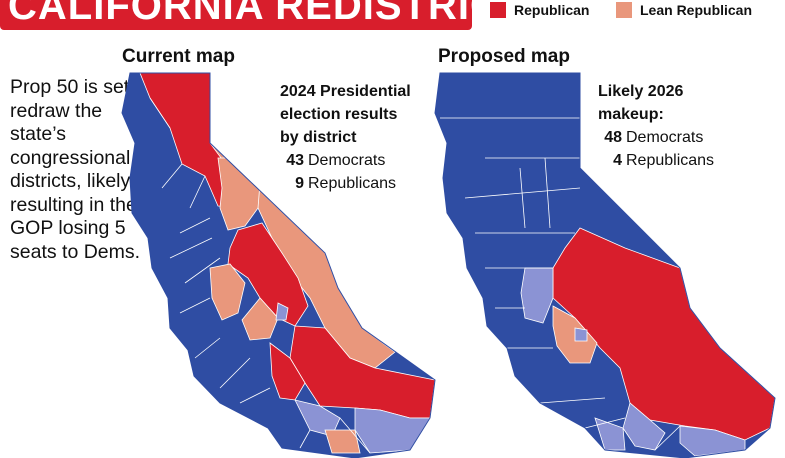  I want to click on legend-item-lean-republican: Lean Republican, so click(684, 10).